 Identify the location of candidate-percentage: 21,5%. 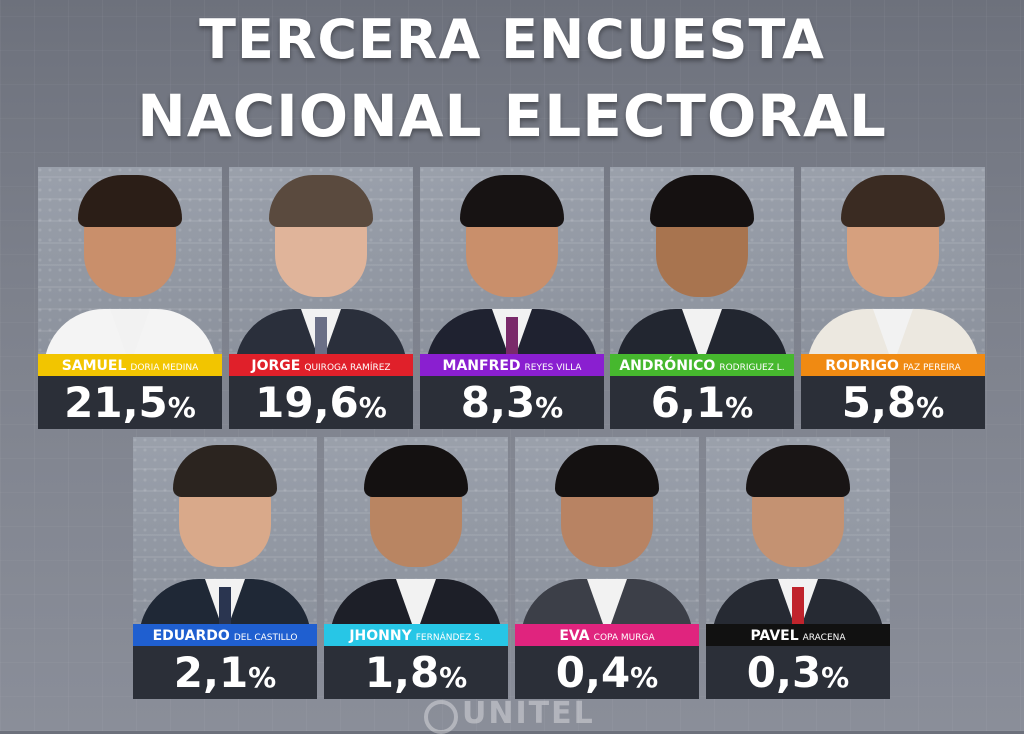
(130, 402).